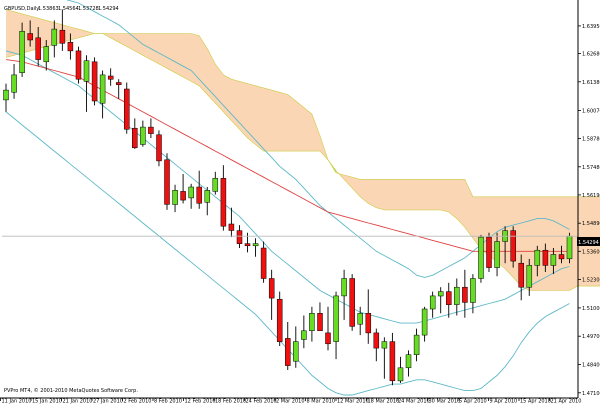 This screenshot has width=600, height=408. What do you see at coordinates (591, 27) in the screenshot?
I see `y-tick-label: 1.63950` at bounding box center [591, 27].